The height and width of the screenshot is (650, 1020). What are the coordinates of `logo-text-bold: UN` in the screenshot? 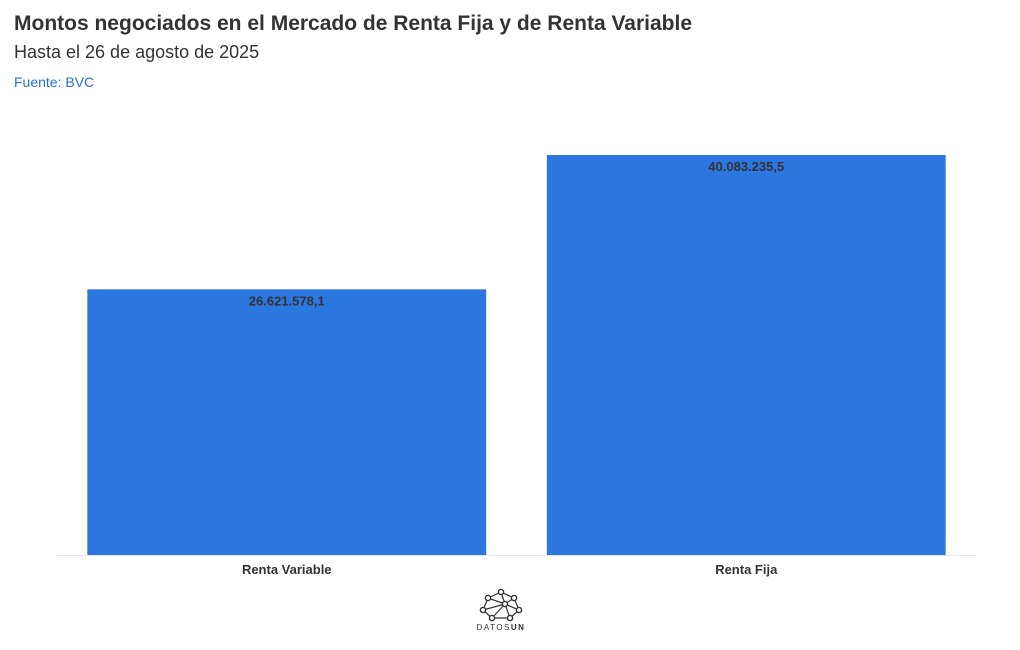 It's located at (518, 627).